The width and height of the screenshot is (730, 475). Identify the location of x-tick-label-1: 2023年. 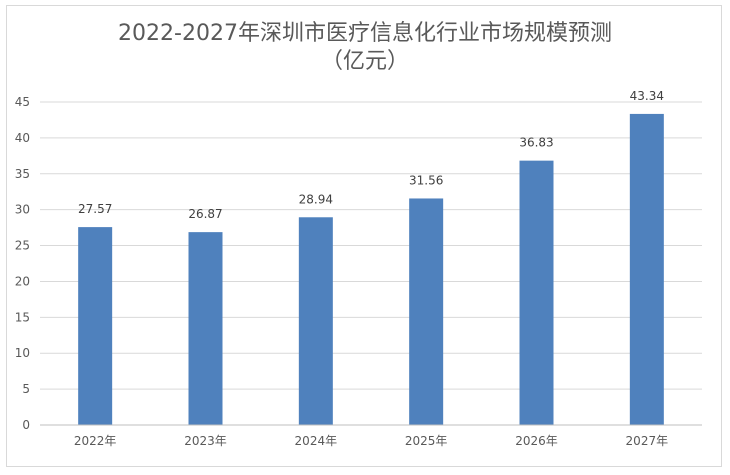
(205, 441).